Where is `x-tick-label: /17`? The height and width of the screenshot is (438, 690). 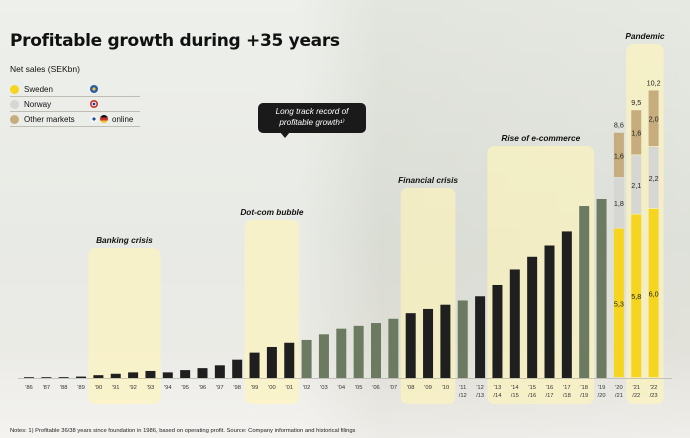
x-tick-label: /17 is located at coordinates (549, 396).